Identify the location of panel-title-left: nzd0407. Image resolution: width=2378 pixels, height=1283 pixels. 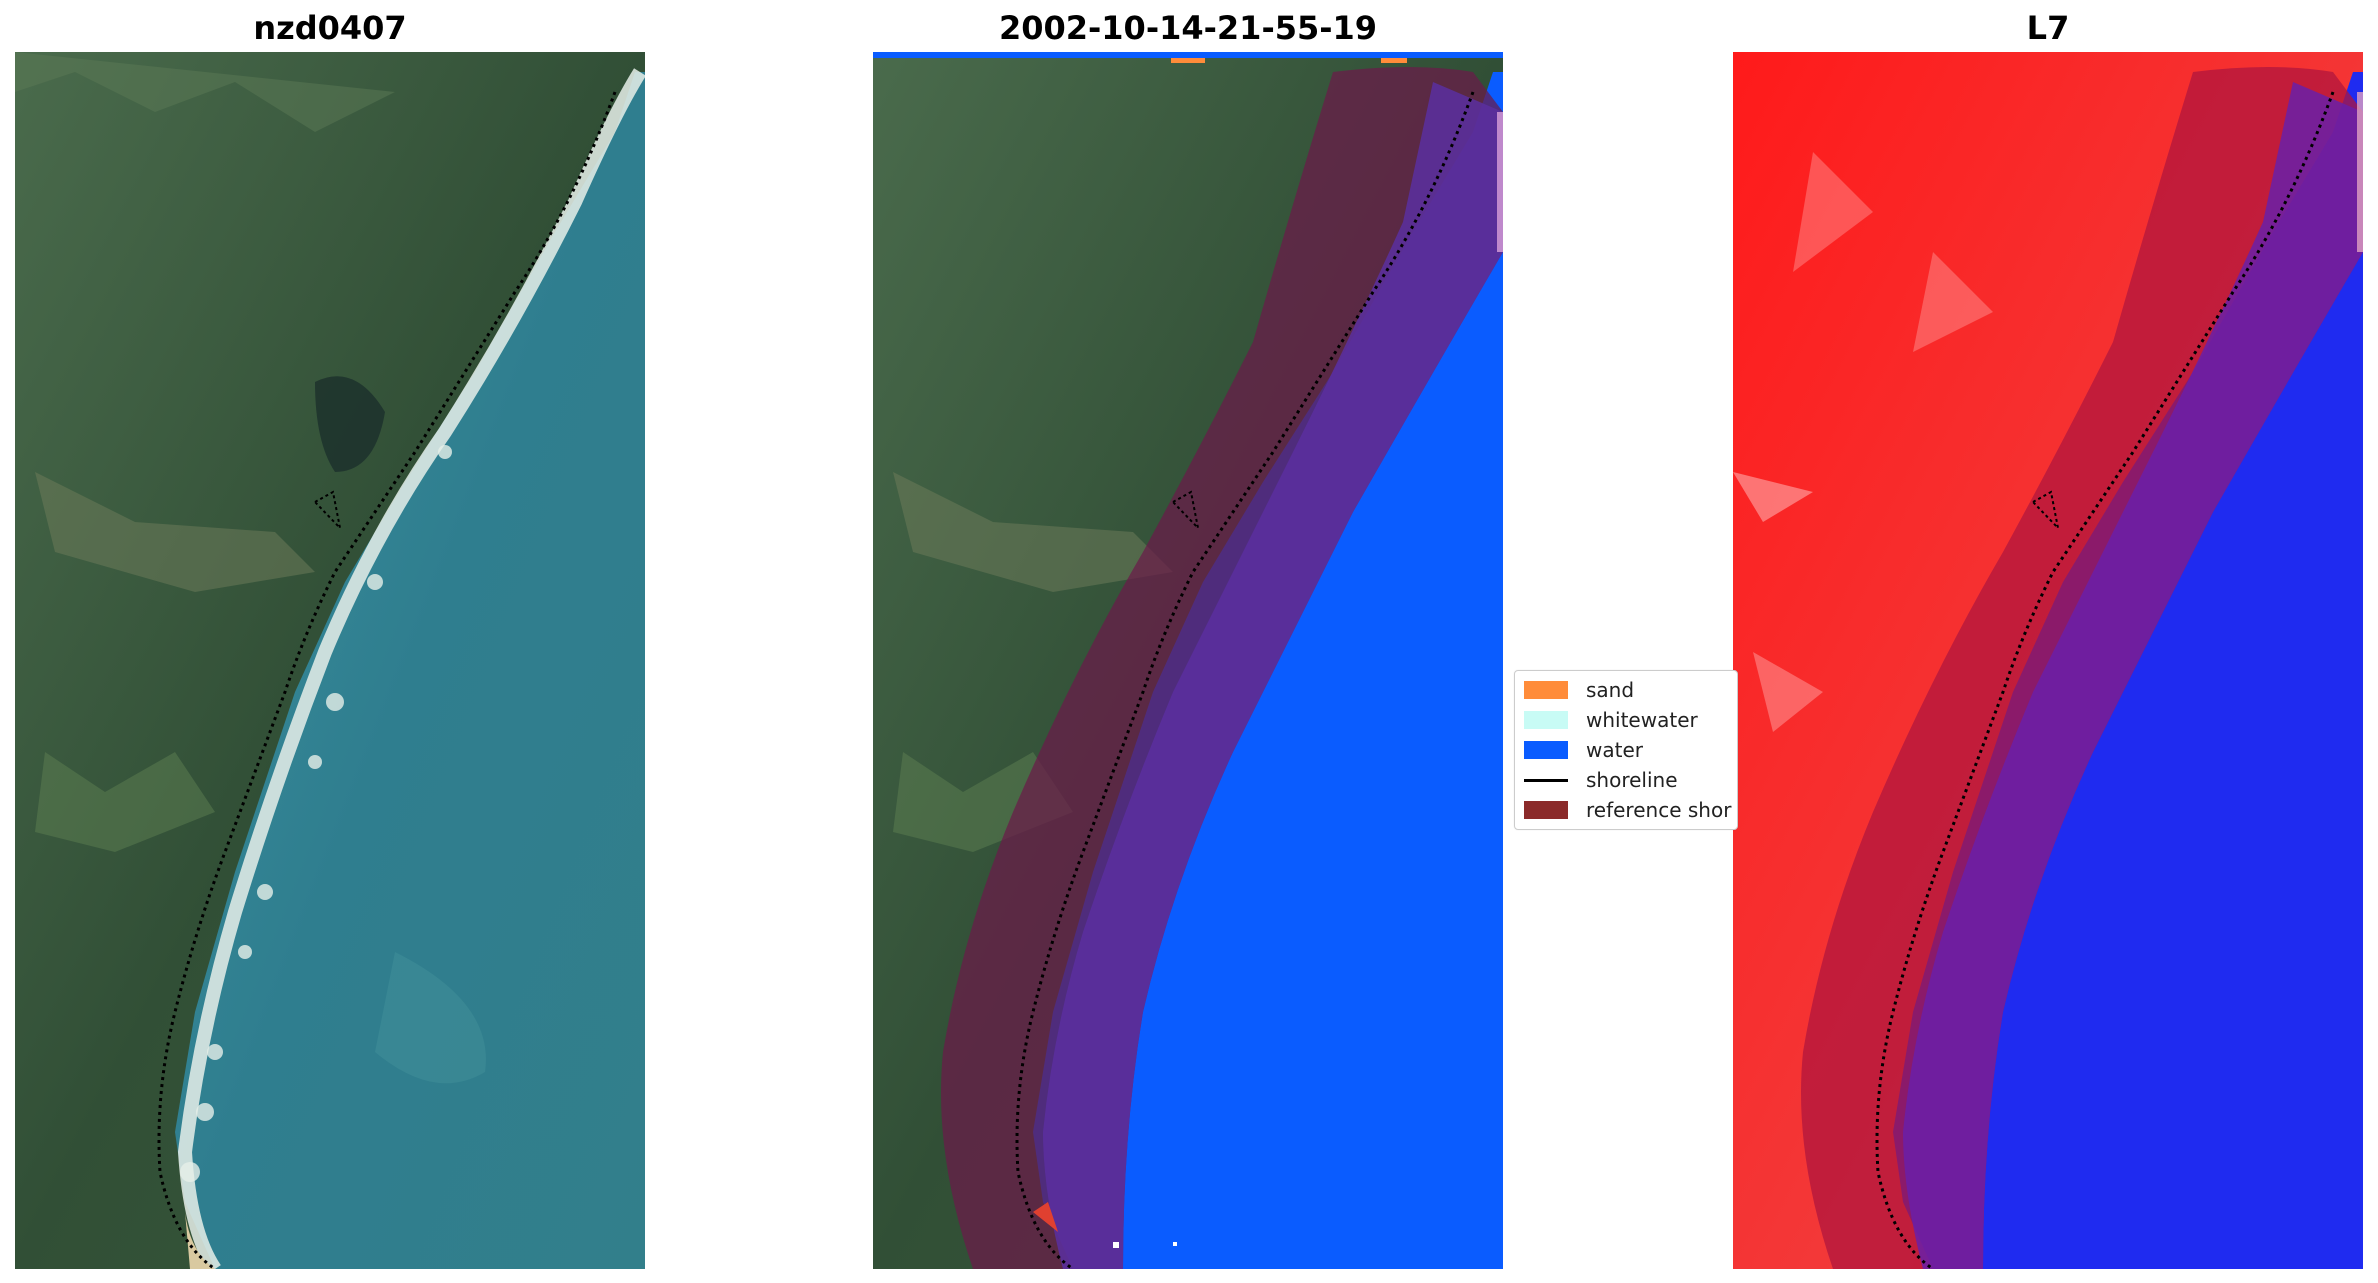
(330, 28).